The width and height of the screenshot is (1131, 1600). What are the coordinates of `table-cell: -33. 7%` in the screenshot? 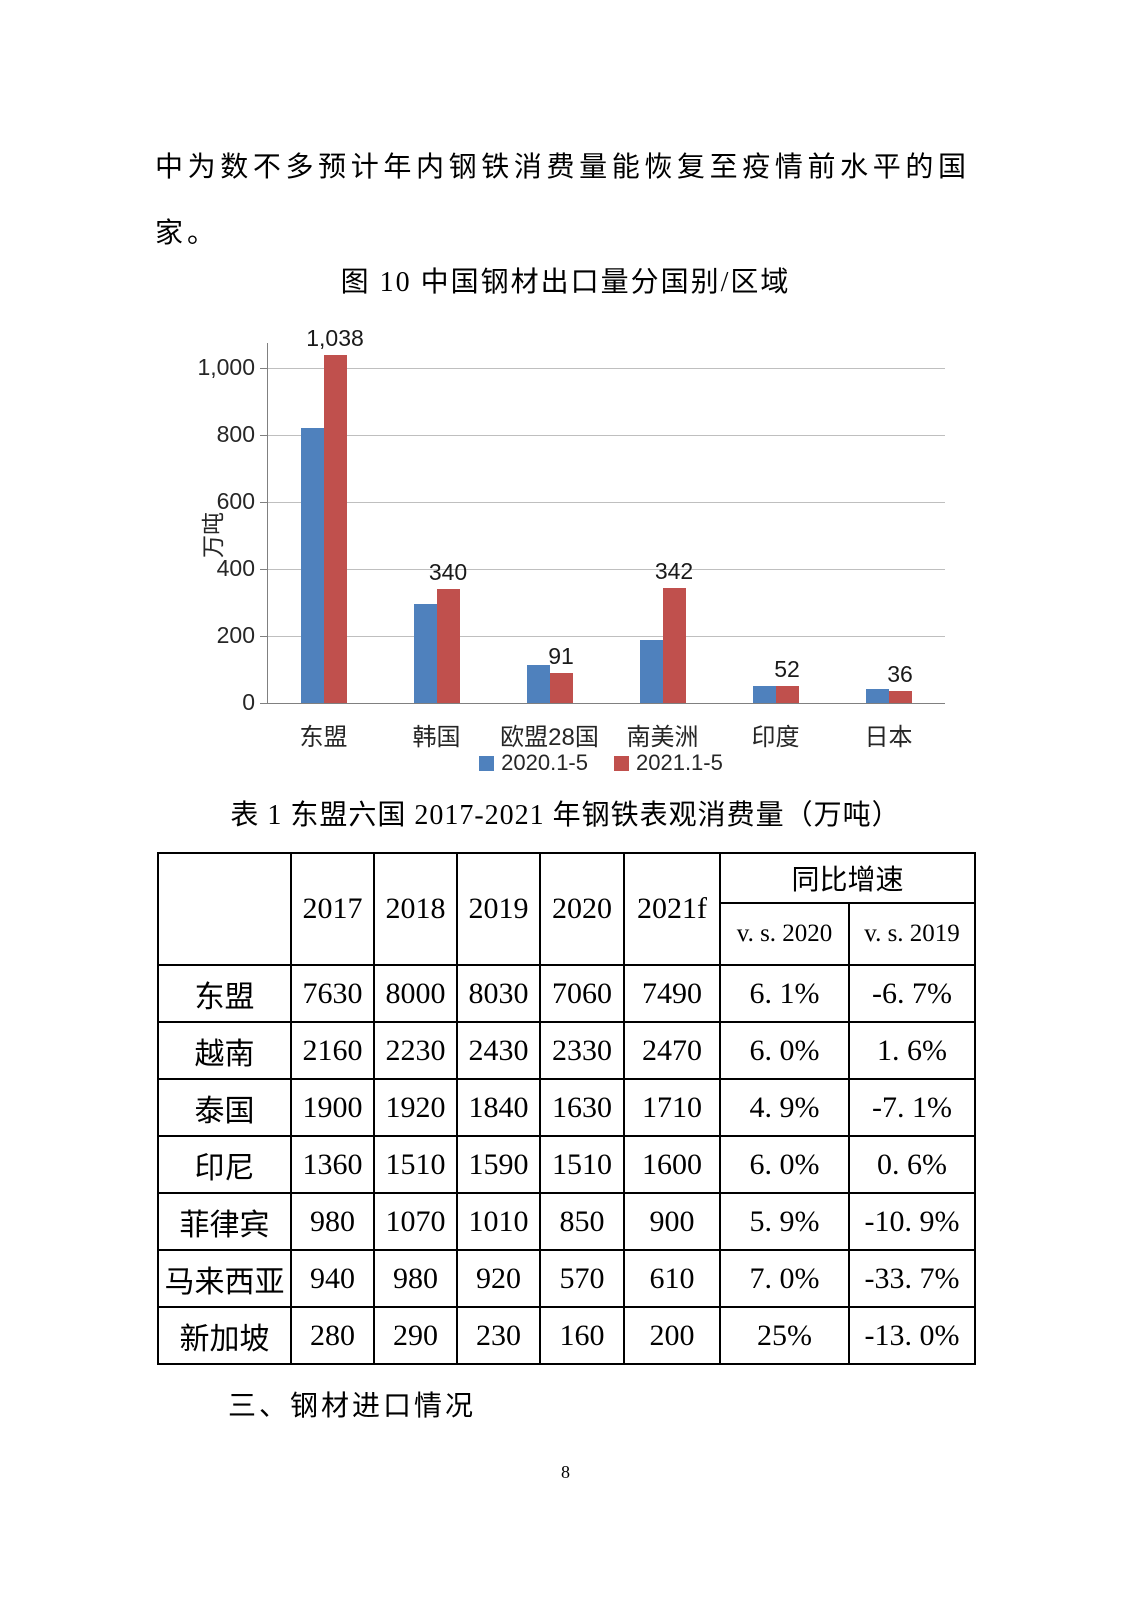 It's located at (912, 1278).